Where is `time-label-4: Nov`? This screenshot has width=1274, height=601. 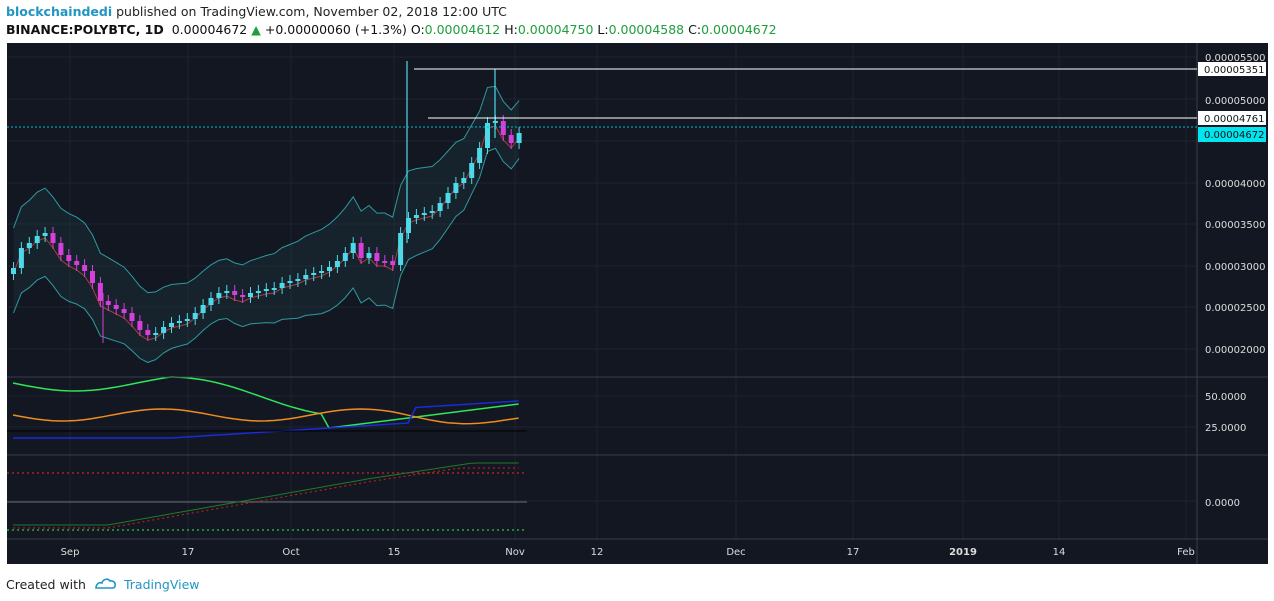 time-label-4: Nov is located at coordinates (515, 552).